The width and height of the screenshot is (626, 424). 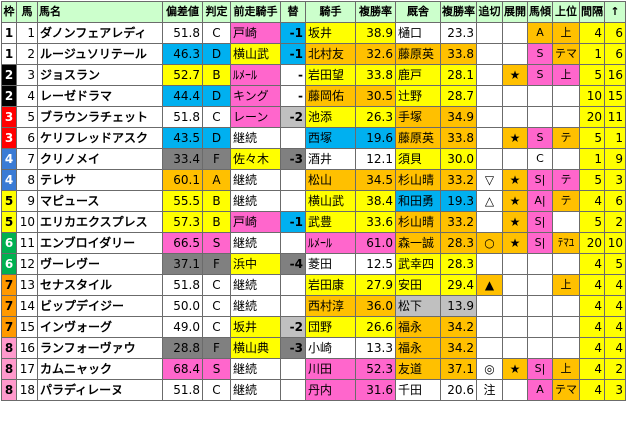 I want to click on cell-waku: 2, so click(x=9, y=96).